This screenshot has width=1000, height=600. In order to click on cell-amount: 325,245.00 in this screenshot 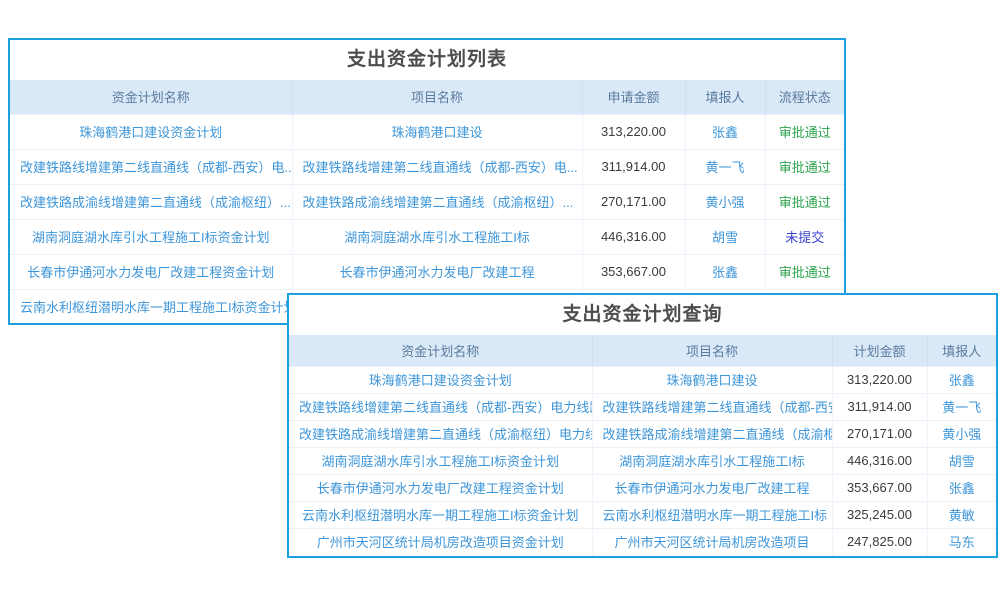, I will do `click(879, 514)`.